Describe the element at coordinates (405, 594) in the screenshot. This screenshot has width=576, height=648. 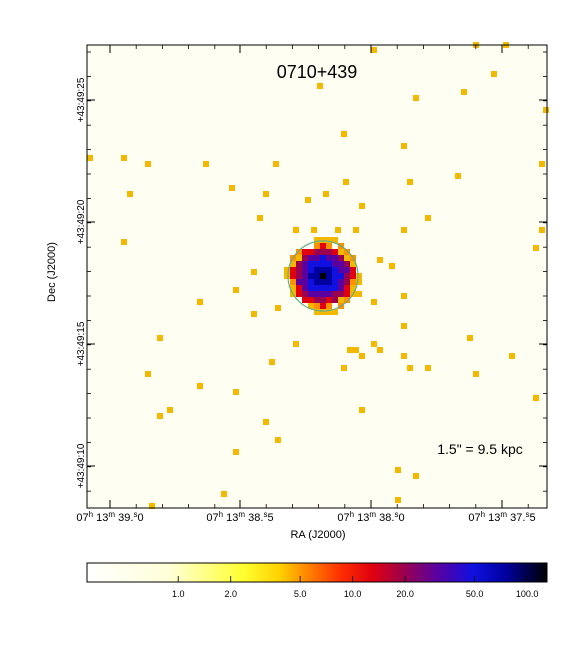
I see `colorbar-tick-label: 20.0` at that location.